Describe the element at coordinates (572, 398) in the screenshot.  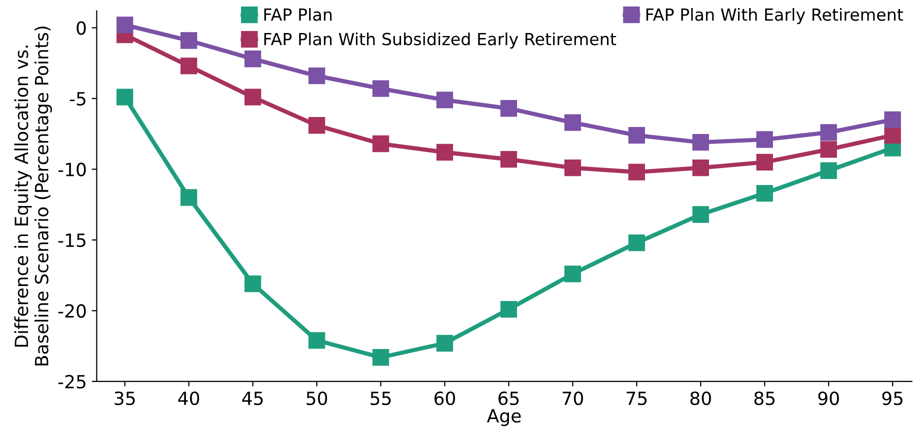
I see `x-tick-label: 70` at that location.